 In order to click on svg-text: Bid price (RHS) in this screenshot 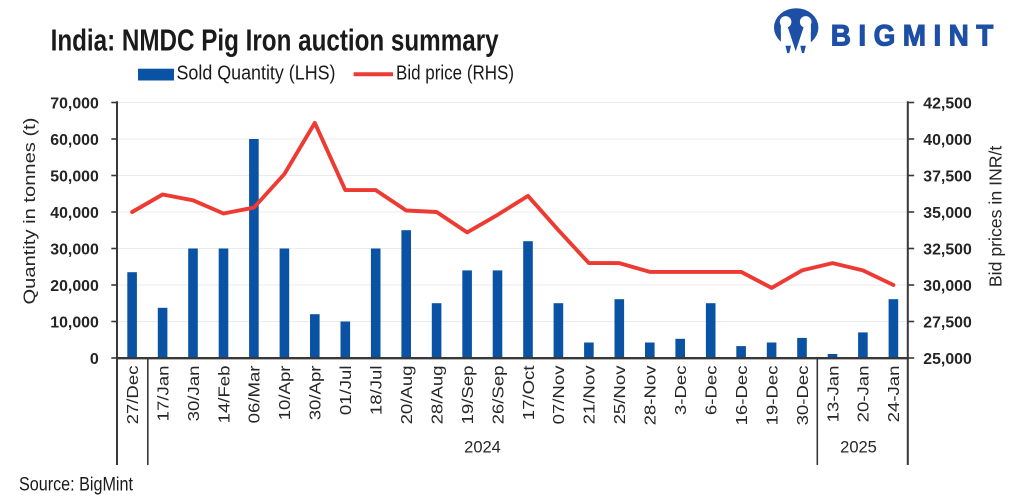, I will do `click(455, 74)`.